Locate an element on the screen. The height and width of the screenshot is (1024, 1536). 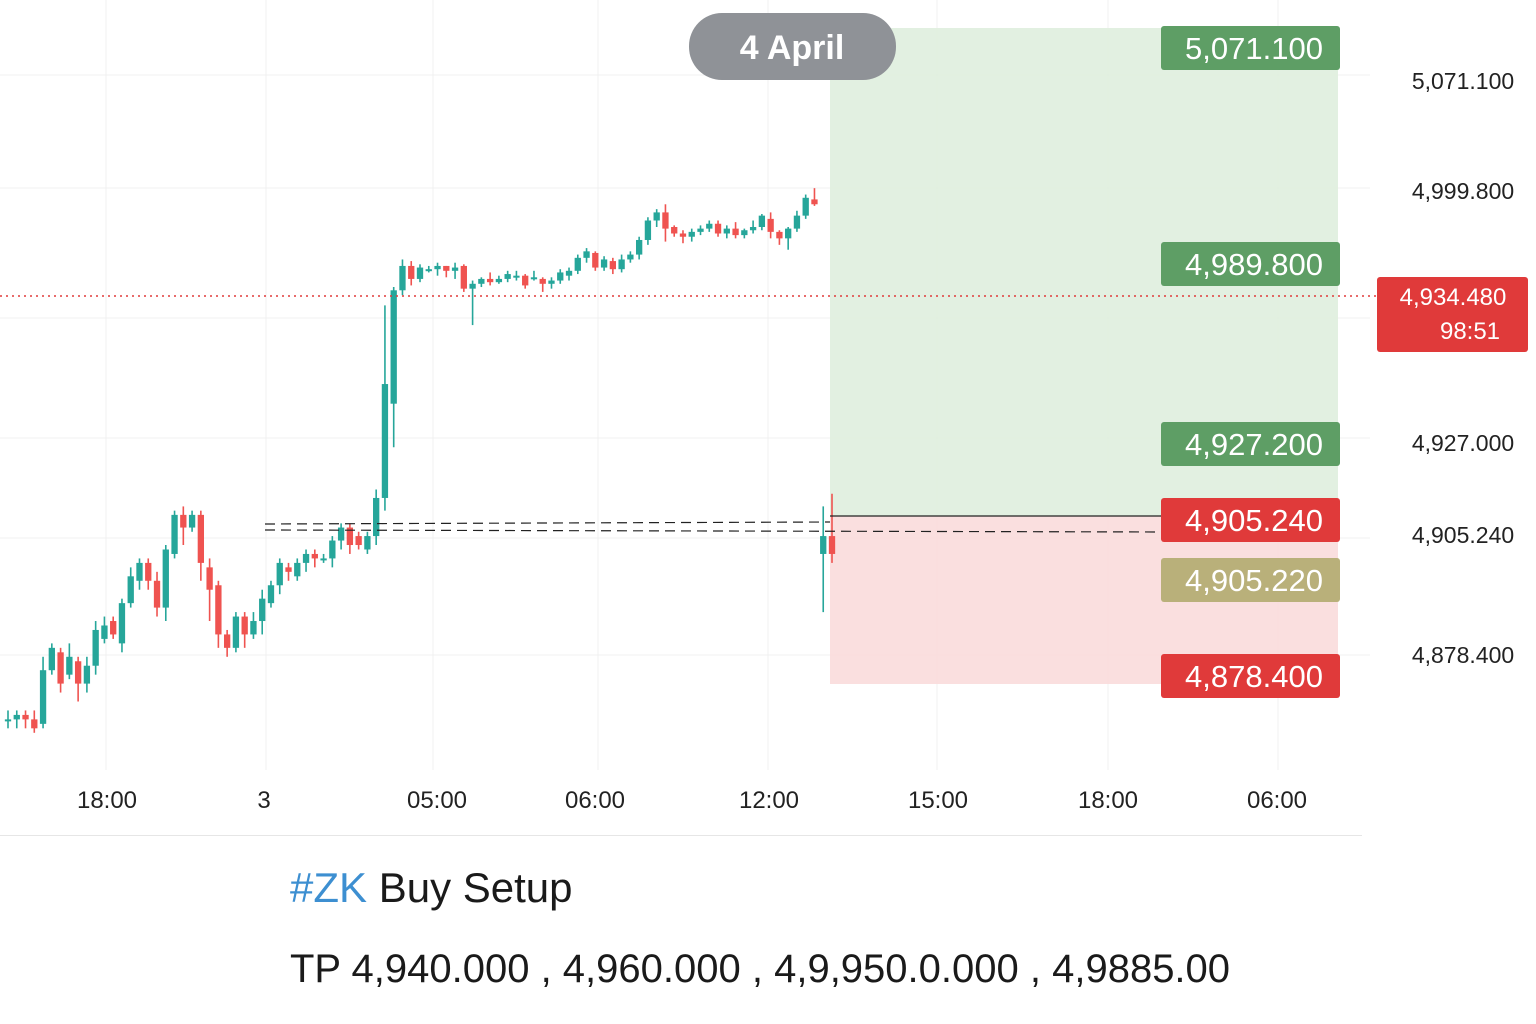
current-price-value: 4,934.480 is located at coordinates (1453, 297).